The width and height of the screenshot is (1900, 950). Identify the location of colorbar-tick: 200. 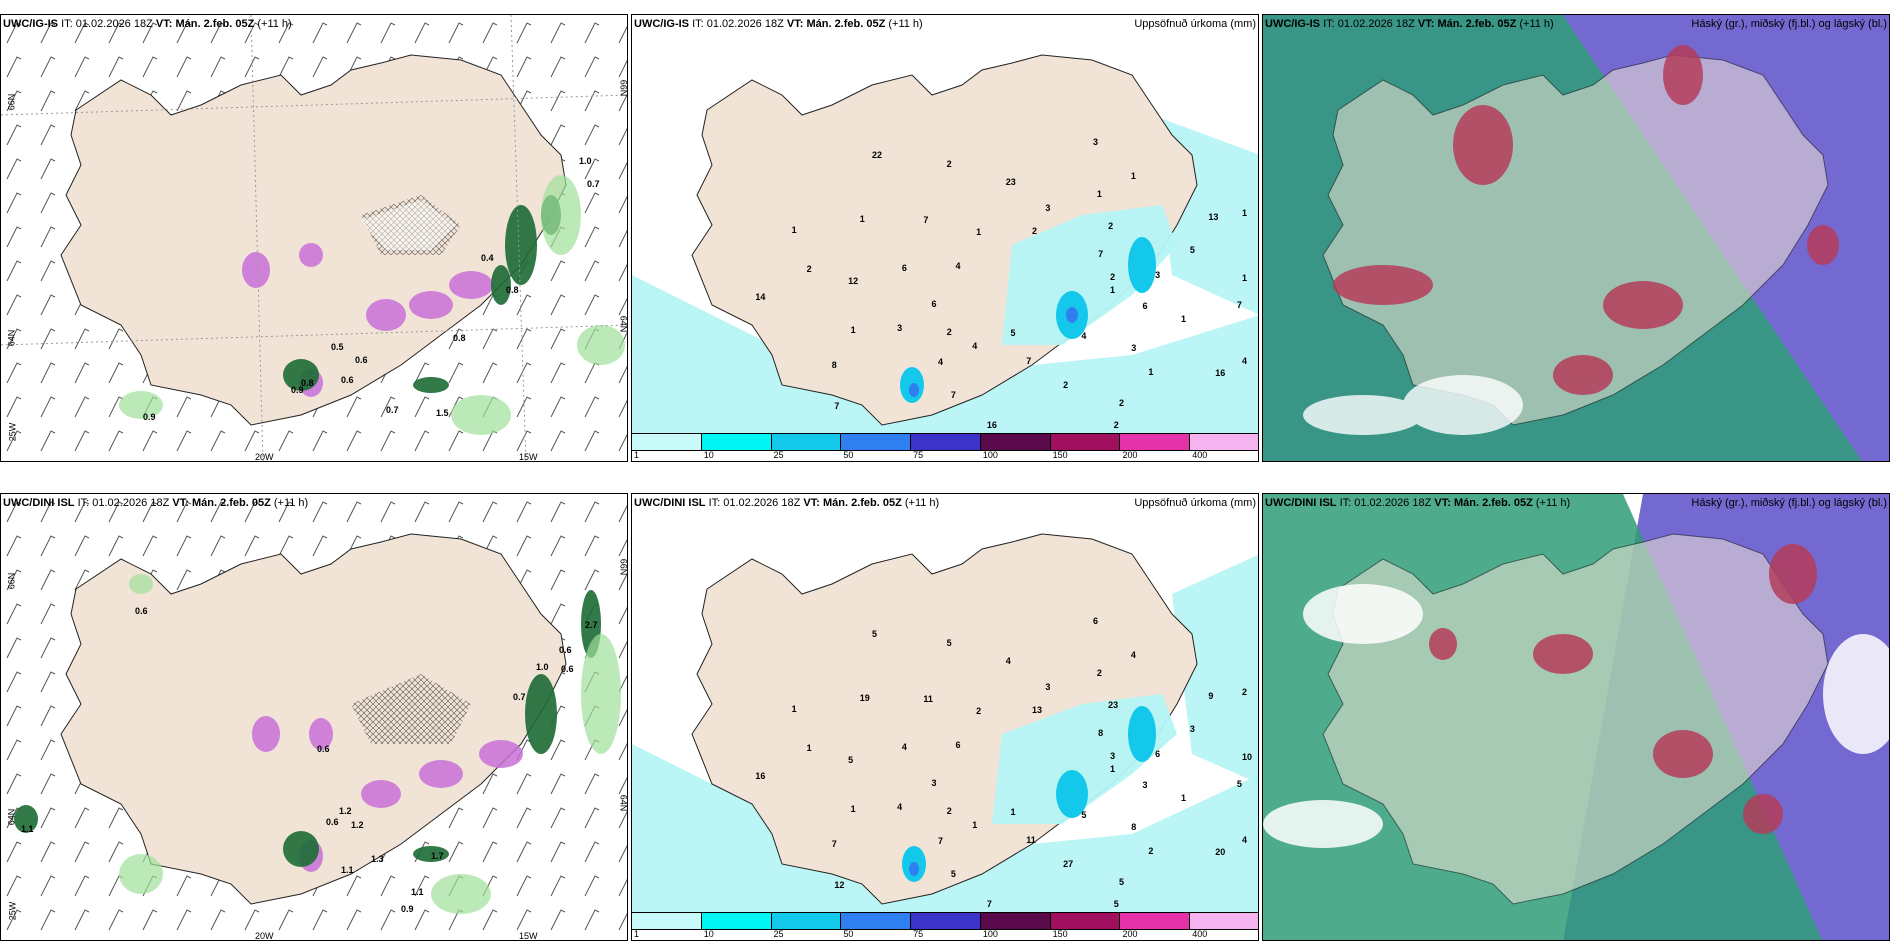
(1130, 934).